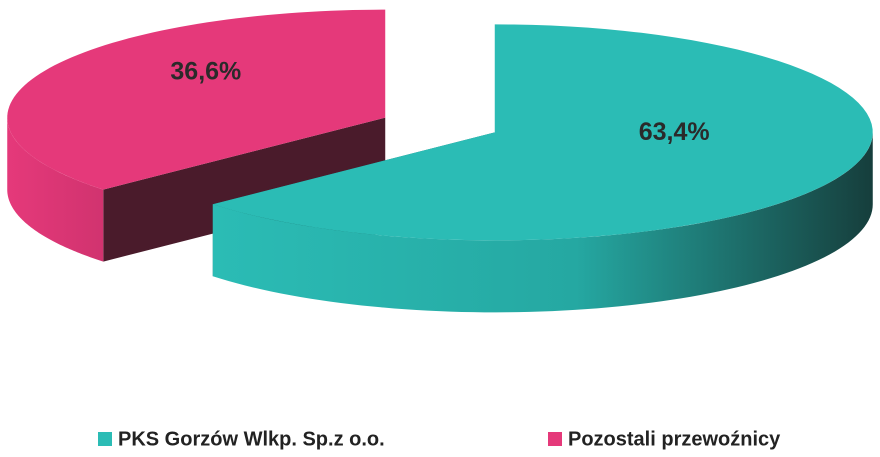 Image resolution: width=880 pixels, height=457 pixels. What do you see at coordinates (251, 439) in the screenshot?
I see `legend-label: PKS Gorzów Wlkp. Sp.z o.o.` at bounding box center [251, 439].